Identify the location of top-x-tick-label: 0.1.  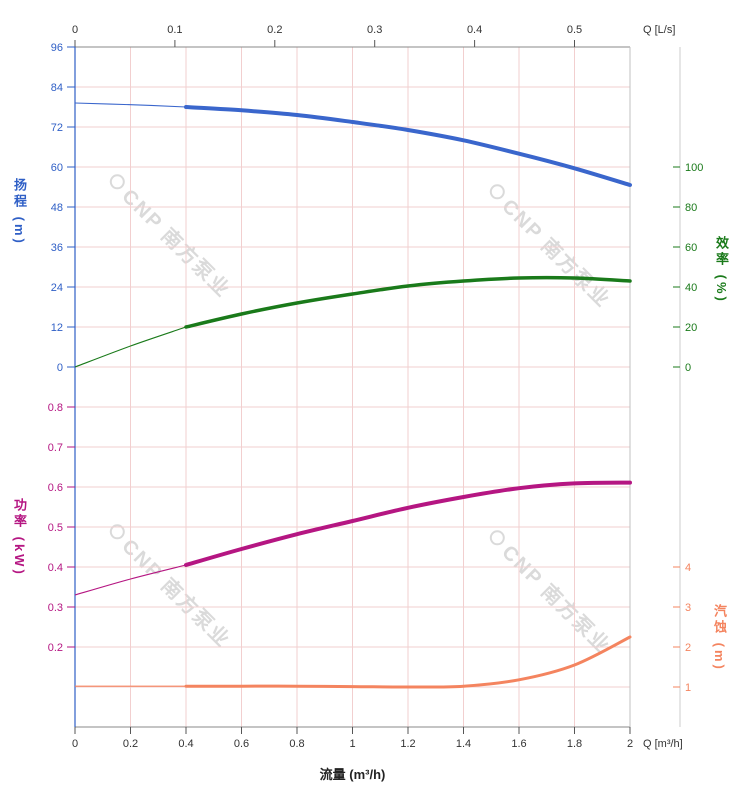
(174, 30).